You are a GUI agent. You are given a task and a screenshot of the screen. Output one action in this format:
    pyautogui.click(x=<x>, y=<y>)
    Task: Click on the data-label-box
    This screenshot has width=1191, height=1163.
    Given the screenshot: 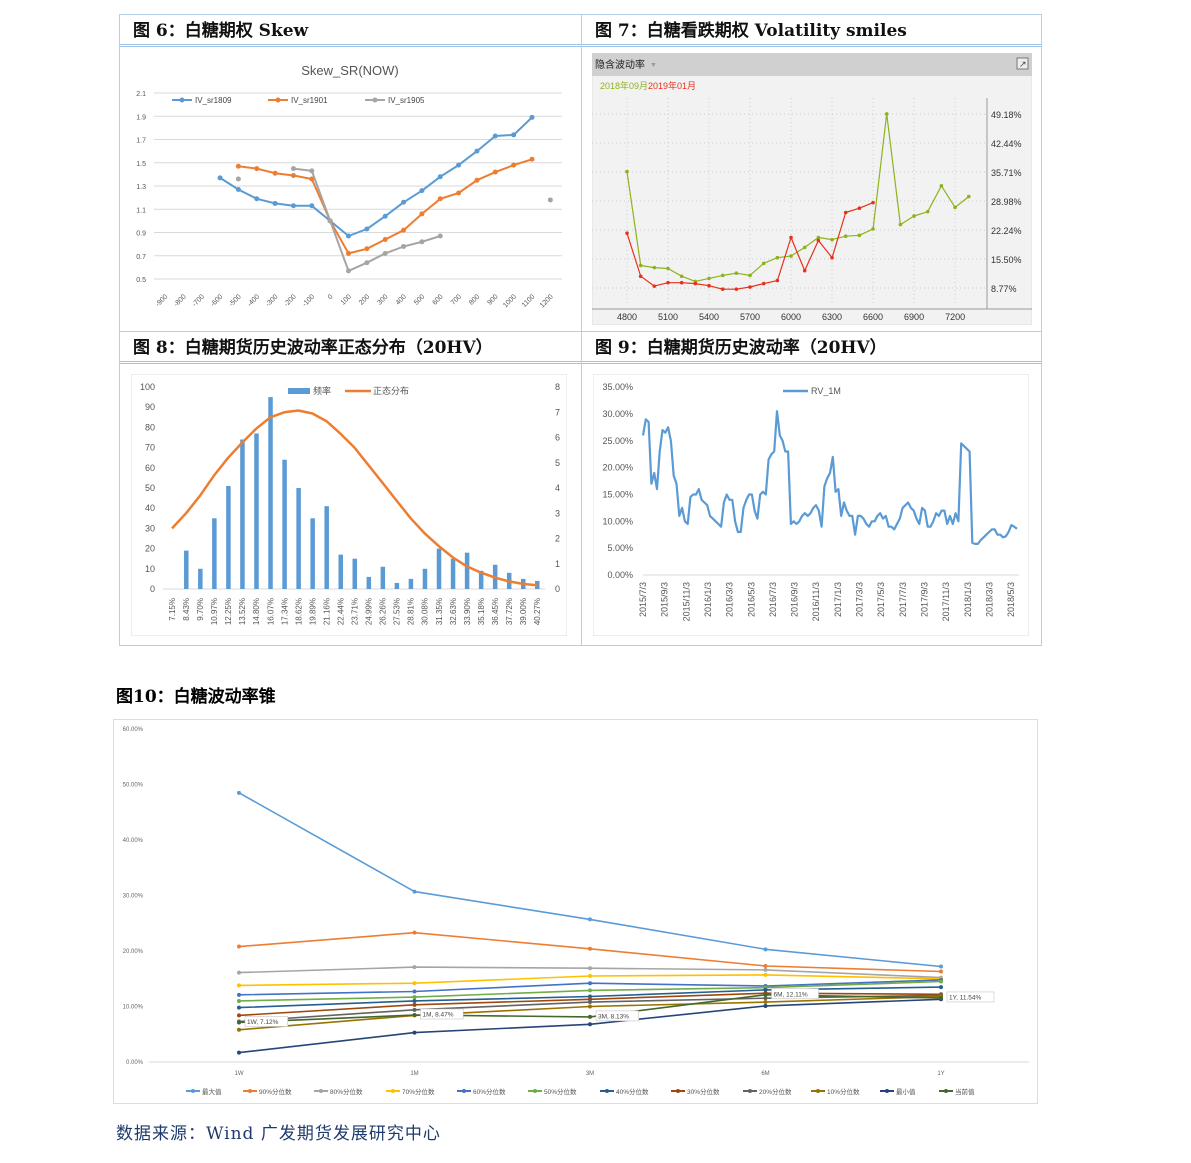 What is the action you would take?
    pyautogui.click(x=266, y=1021)
    